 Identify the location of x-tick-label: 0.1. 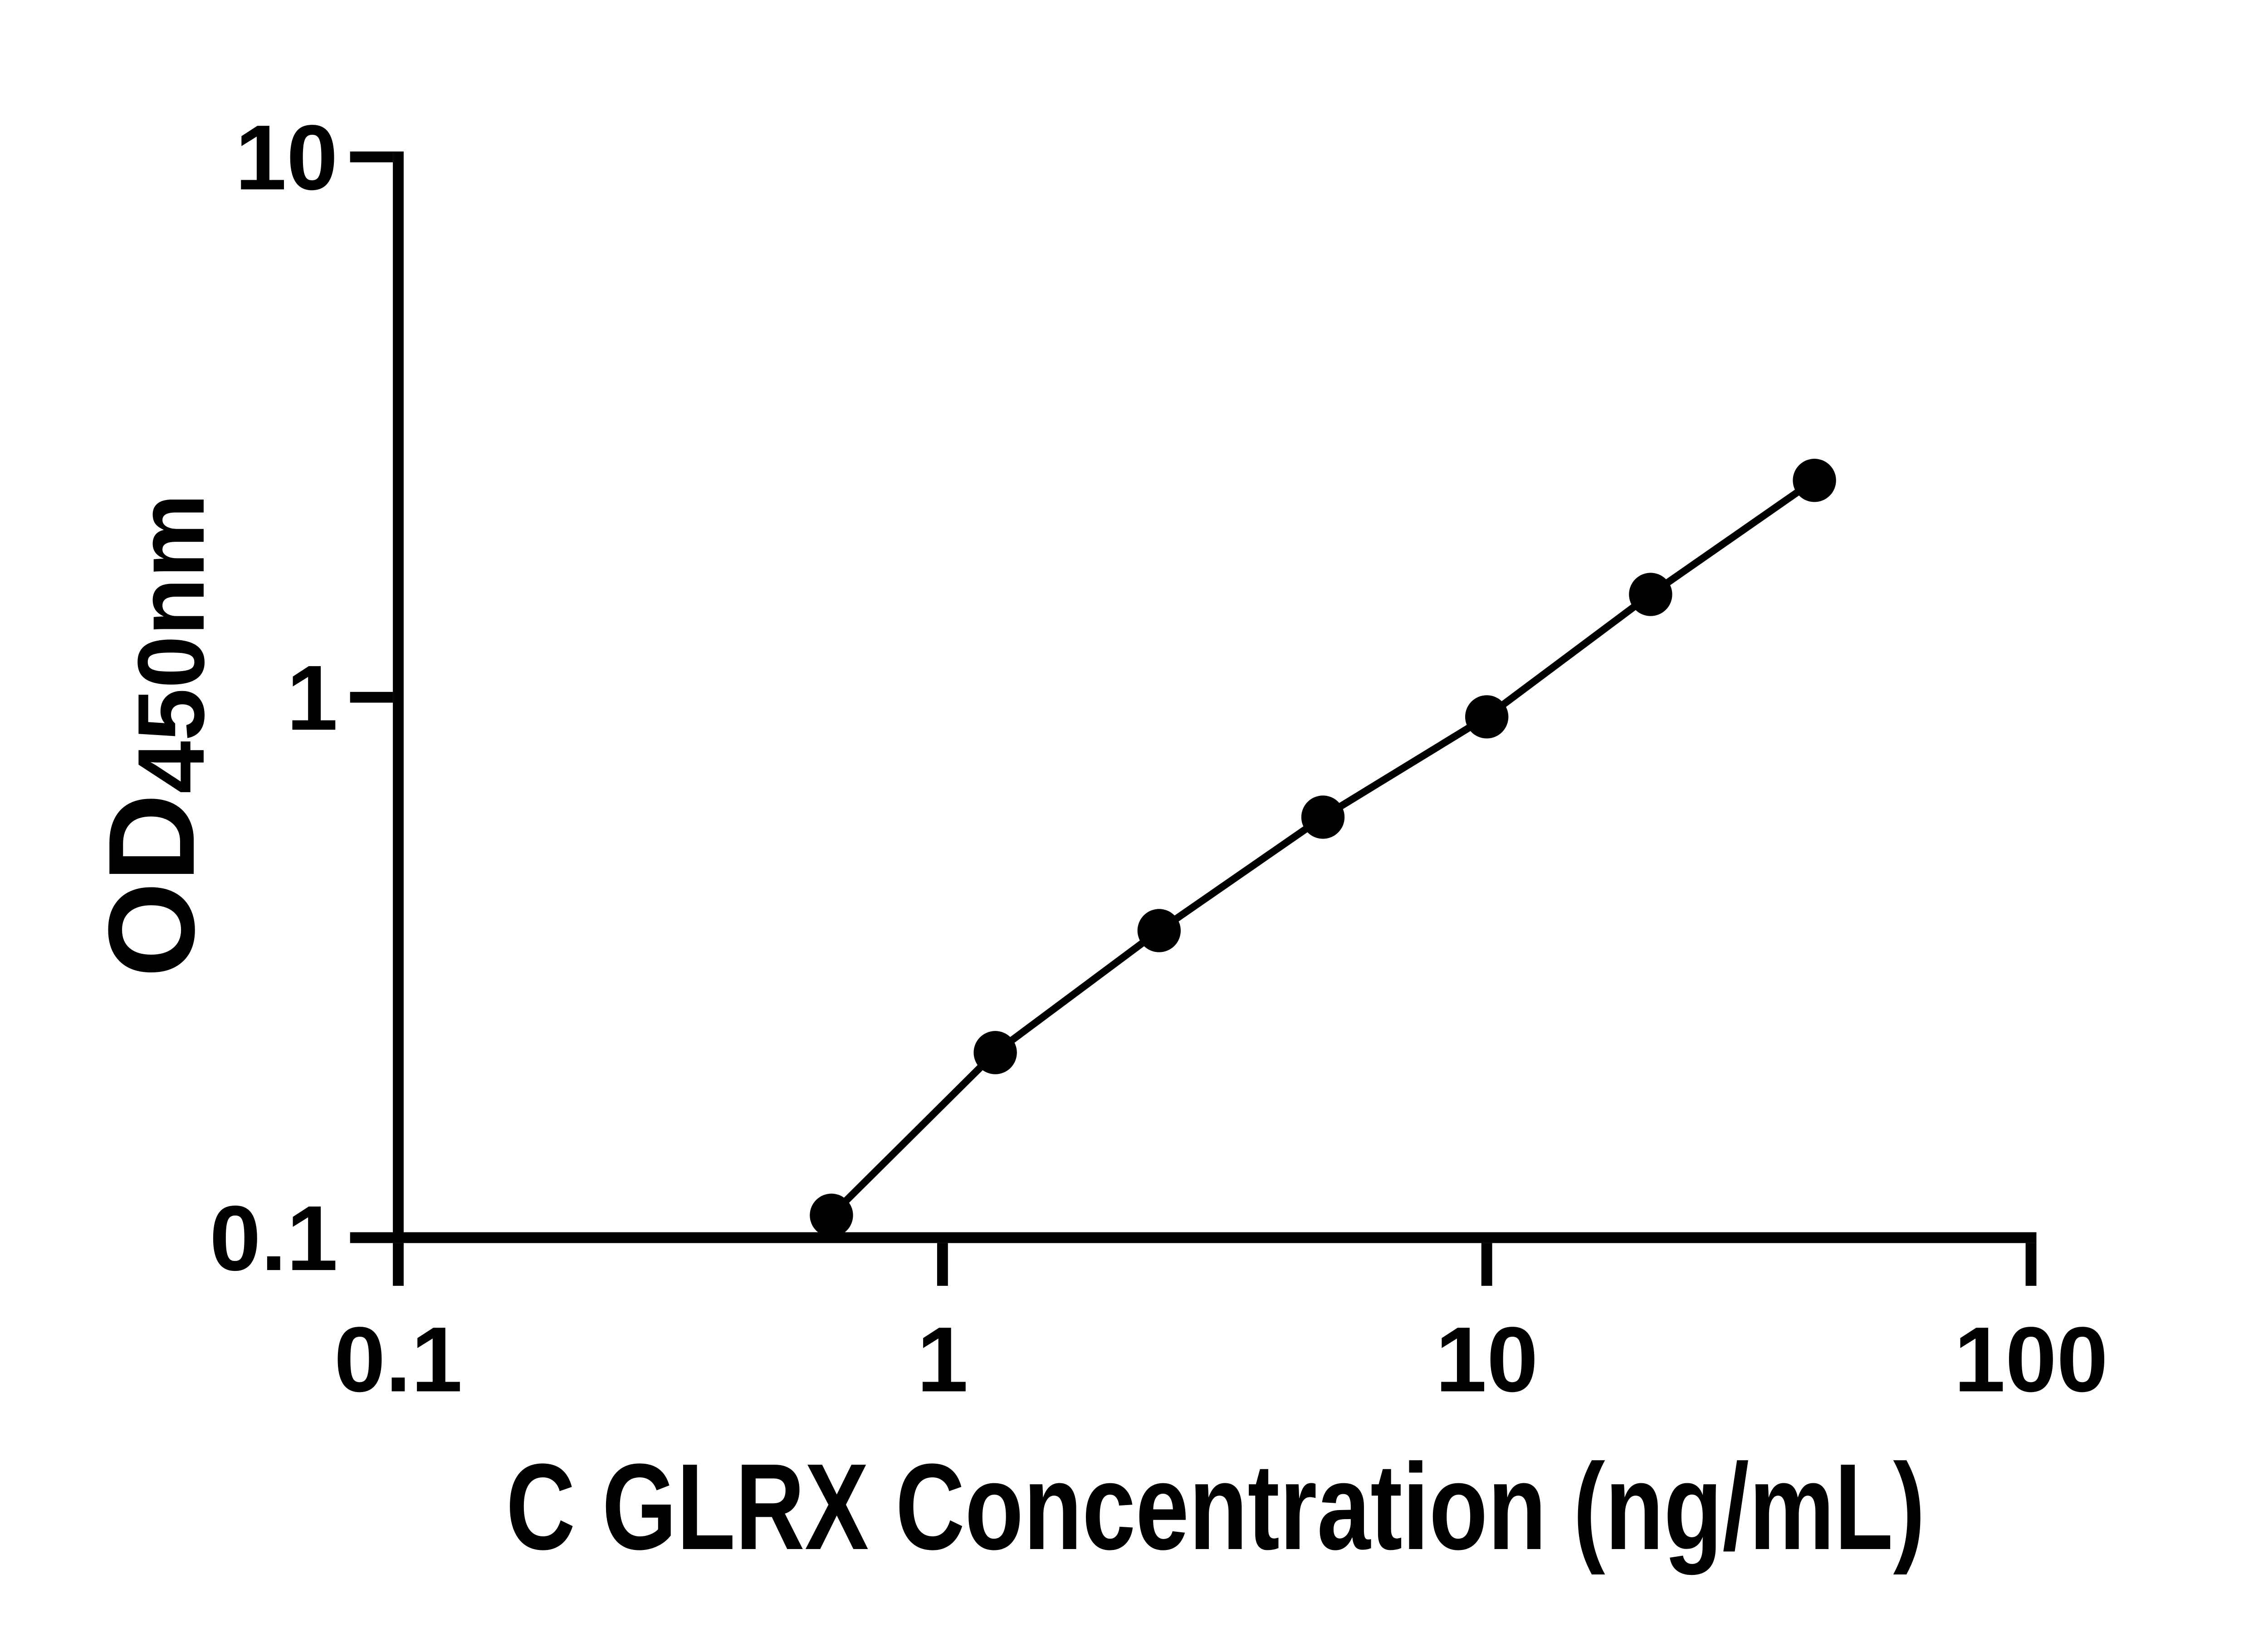
(399, 1359).